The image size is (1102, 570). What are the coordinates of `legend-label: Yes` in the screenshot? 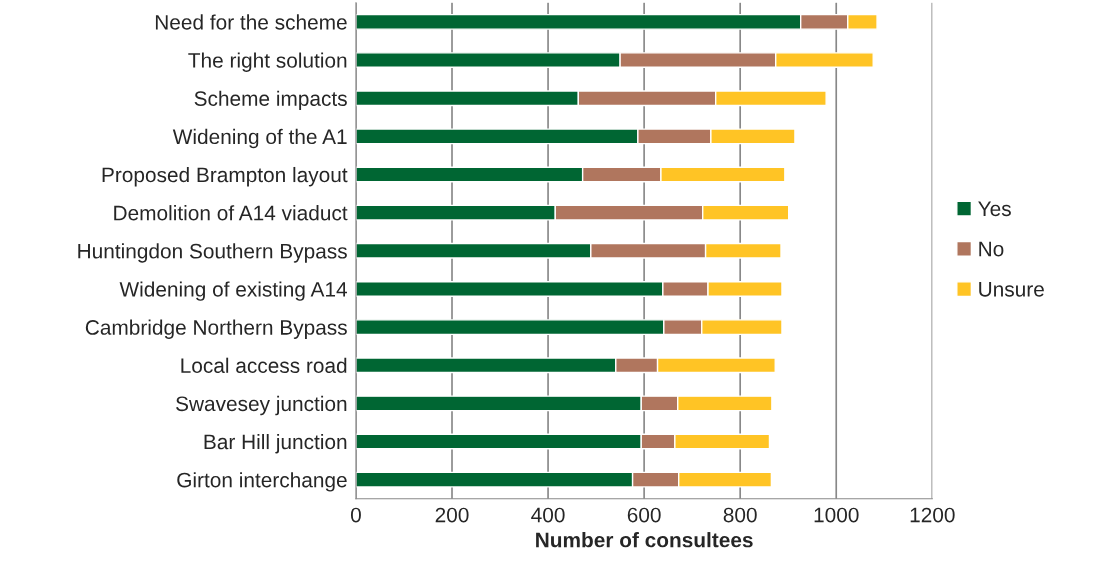 It's located at (994, 209).